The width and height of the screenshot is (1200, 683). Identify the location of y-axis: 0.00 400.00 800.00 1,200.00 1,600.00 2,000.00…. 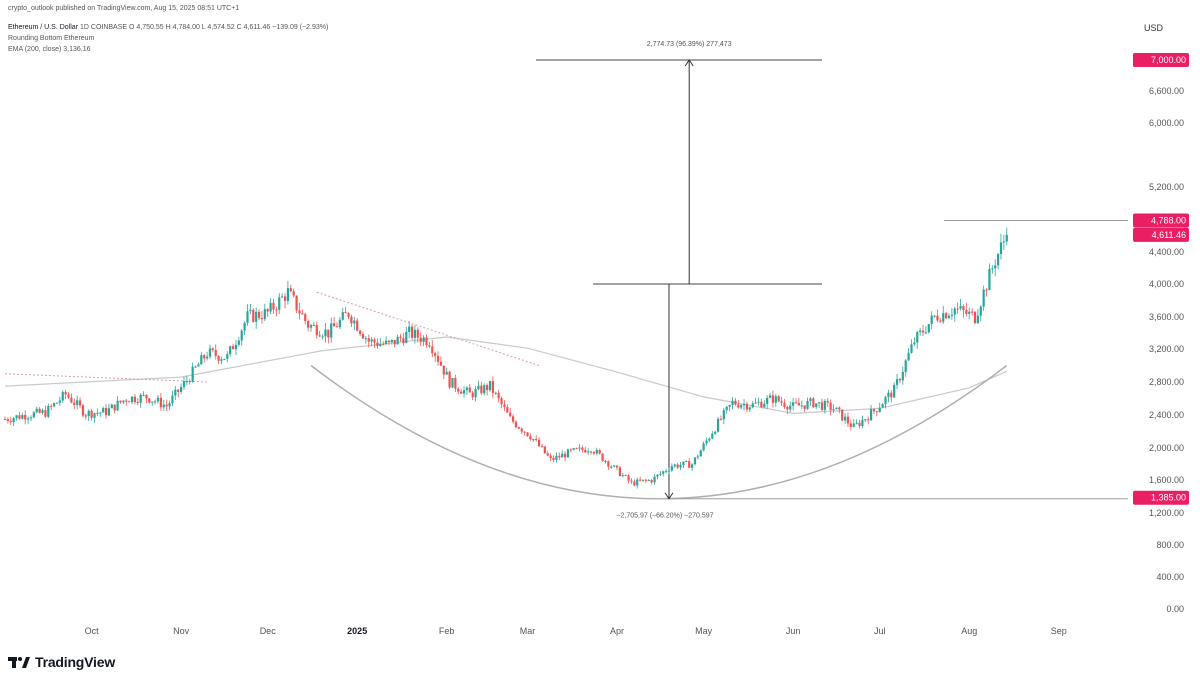
(1166, 334).